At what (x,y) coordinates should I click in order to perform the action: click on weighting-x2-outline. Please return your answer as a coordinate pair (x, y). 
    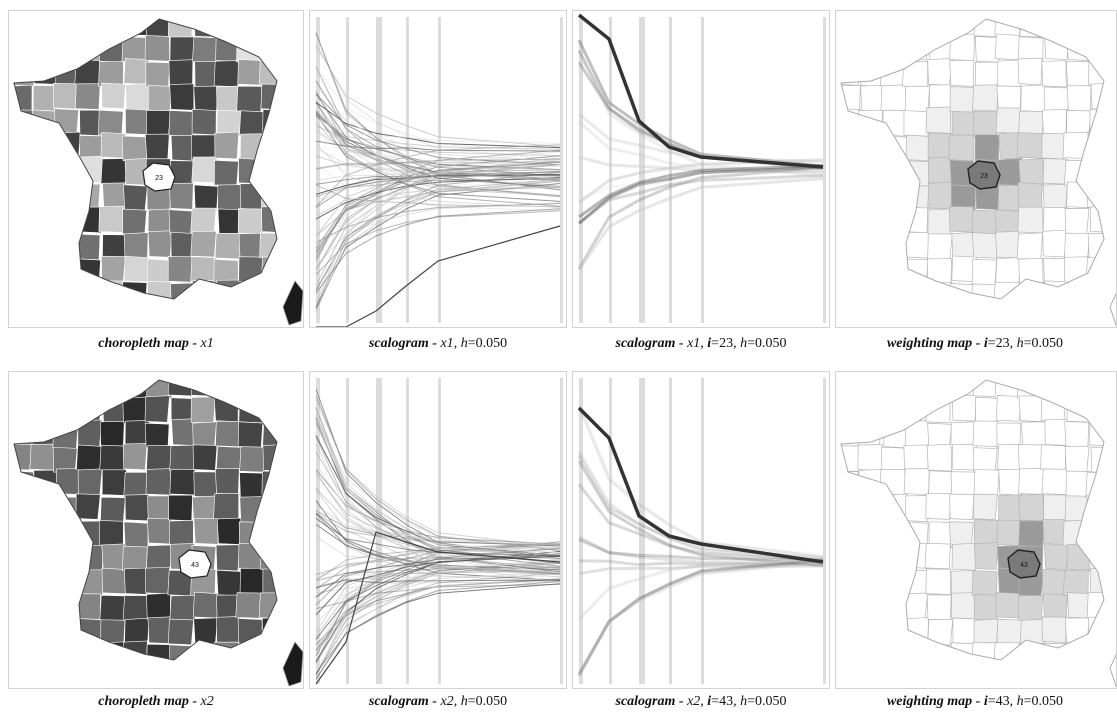
    Looking at the image, I should click on (972, 520).